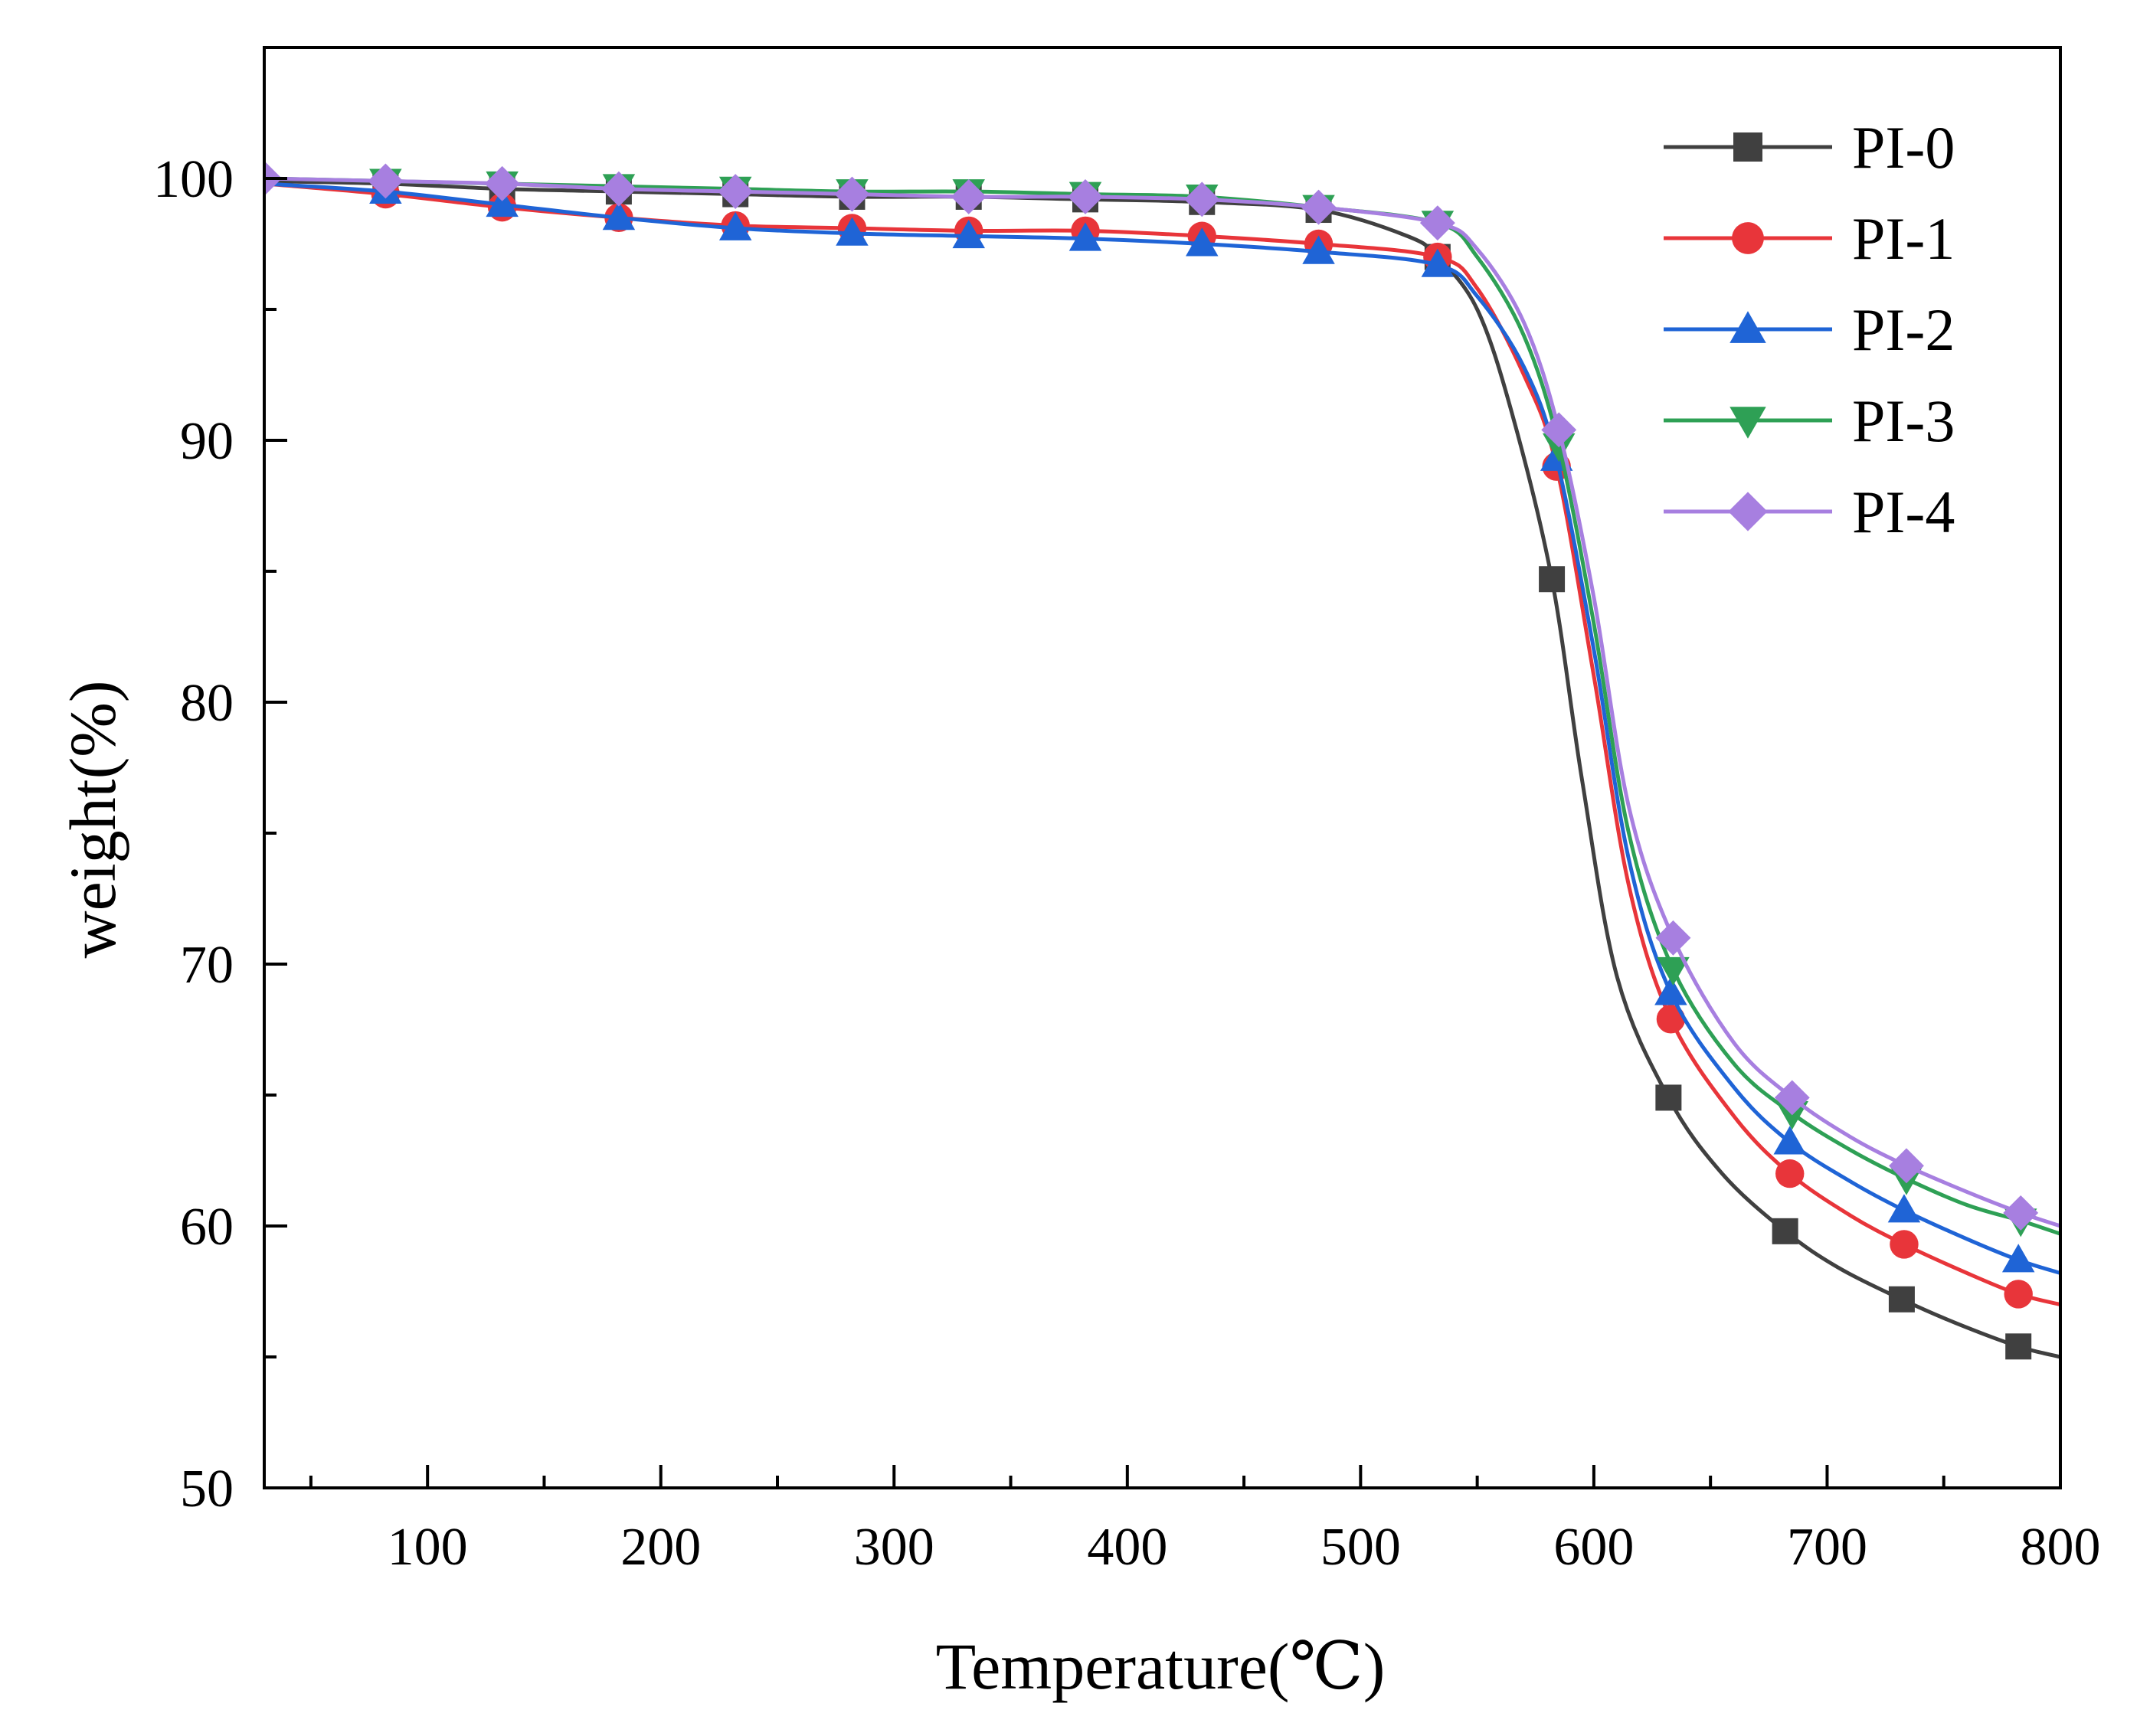 This screenshot has width=2150, height=1736. What do you see at coordinates (1809, 512) in the screenshot?
I see `legend-item-pi-4: PI-4` at bounding box center [1809, 512].